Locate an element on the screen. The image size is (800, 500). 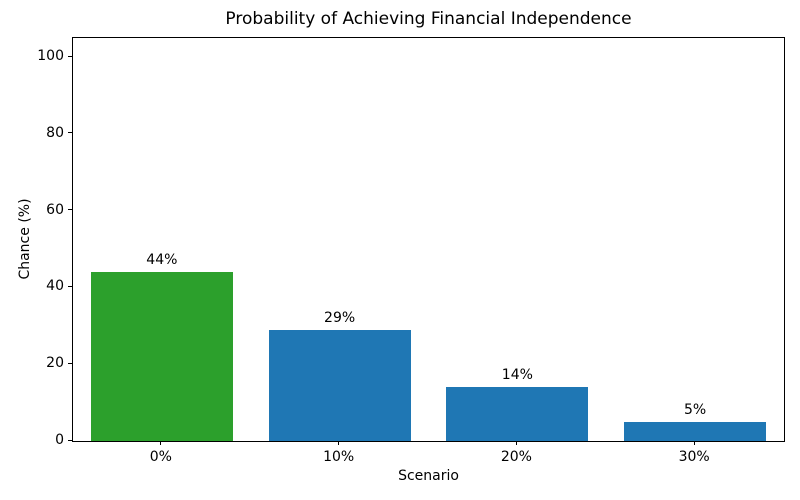
bar-value-label: 5% is located at coordinates (695, 409).